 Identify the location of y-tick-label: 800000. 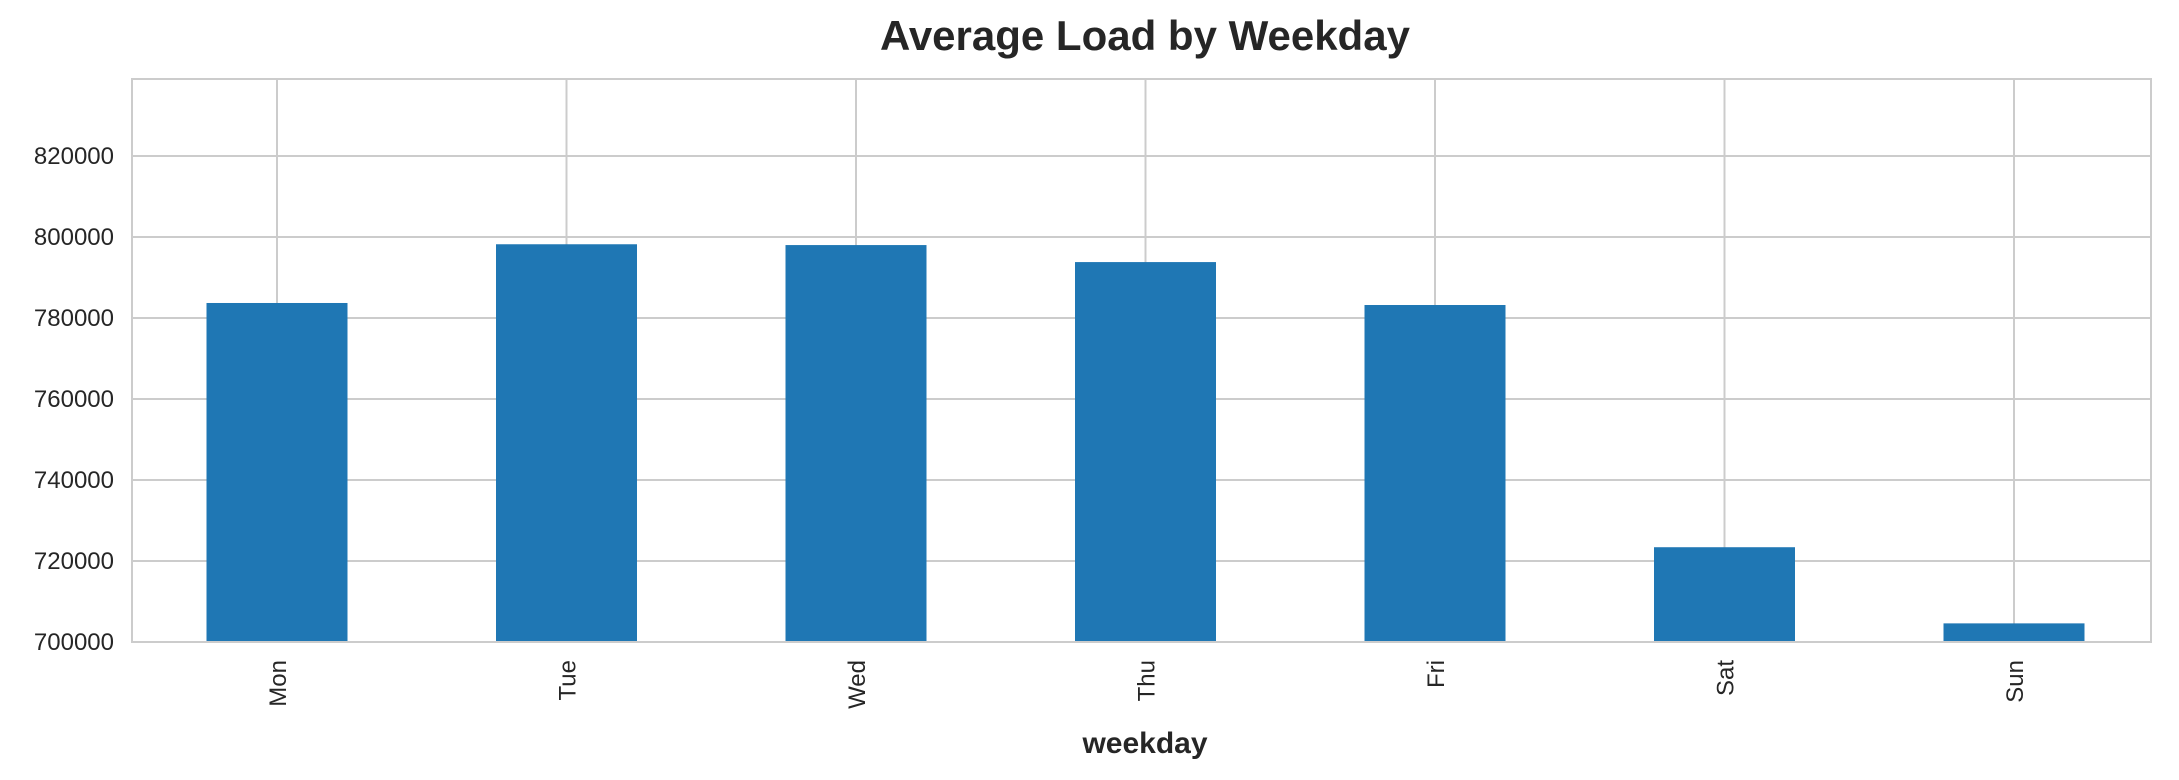
(74, 237).